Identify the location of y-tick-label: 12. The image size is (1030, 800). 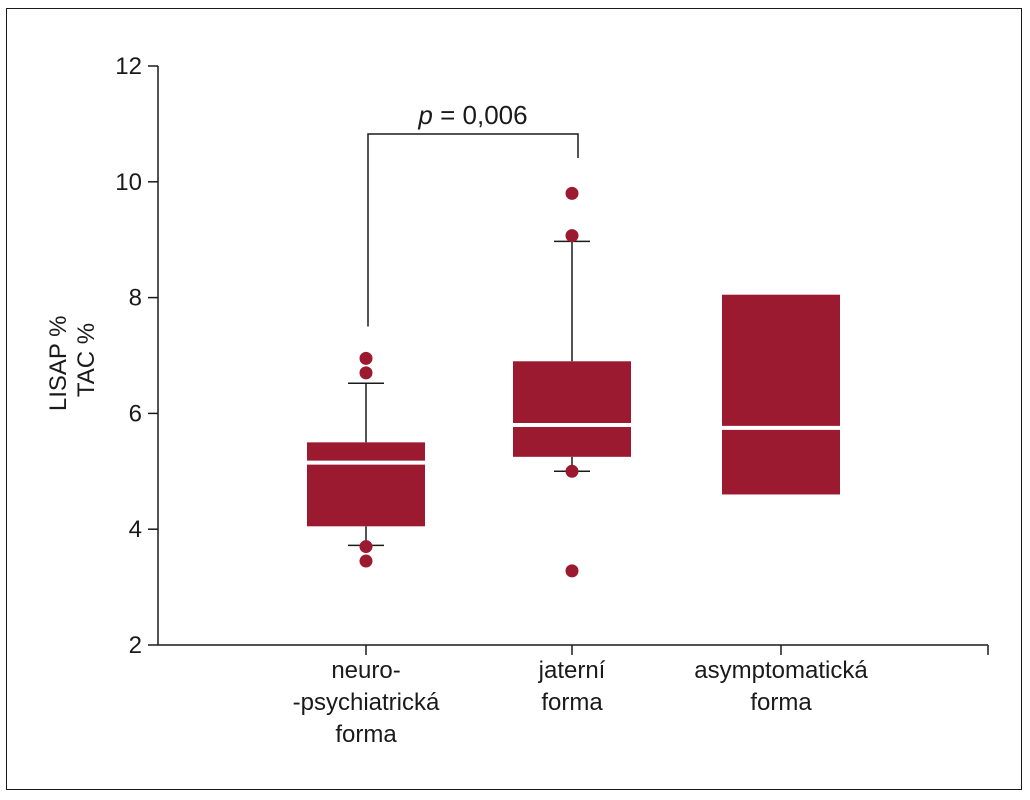
(128, 66).